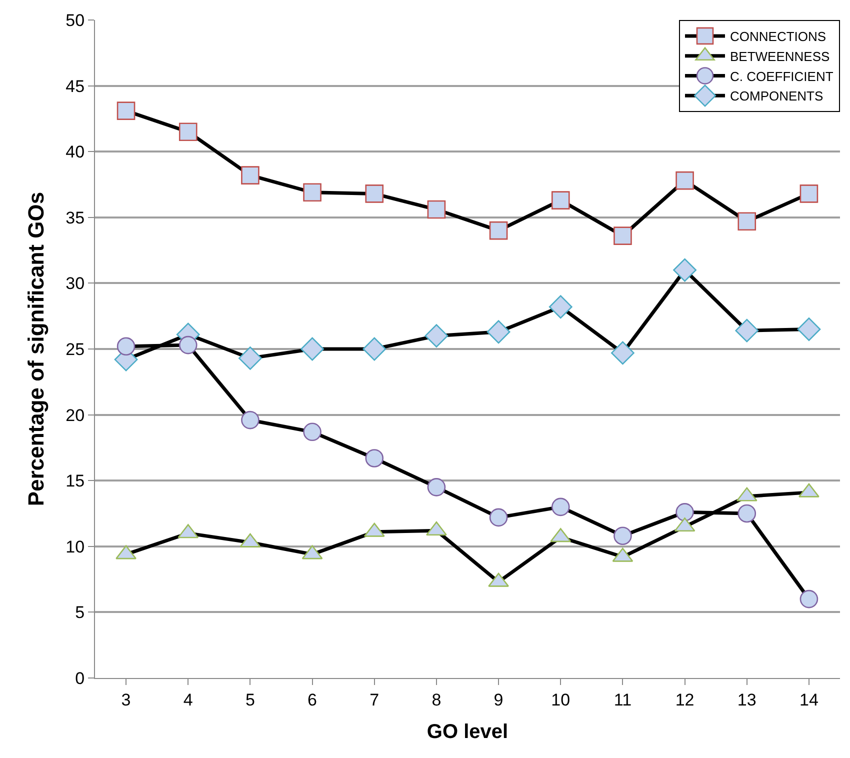 This screenshot has height=758, width=850. What do you see at coordinates (35, 349) in the screenshot?
I see `y-axis-title: Percentage of significant GOs` at bounding box center [35, 349].